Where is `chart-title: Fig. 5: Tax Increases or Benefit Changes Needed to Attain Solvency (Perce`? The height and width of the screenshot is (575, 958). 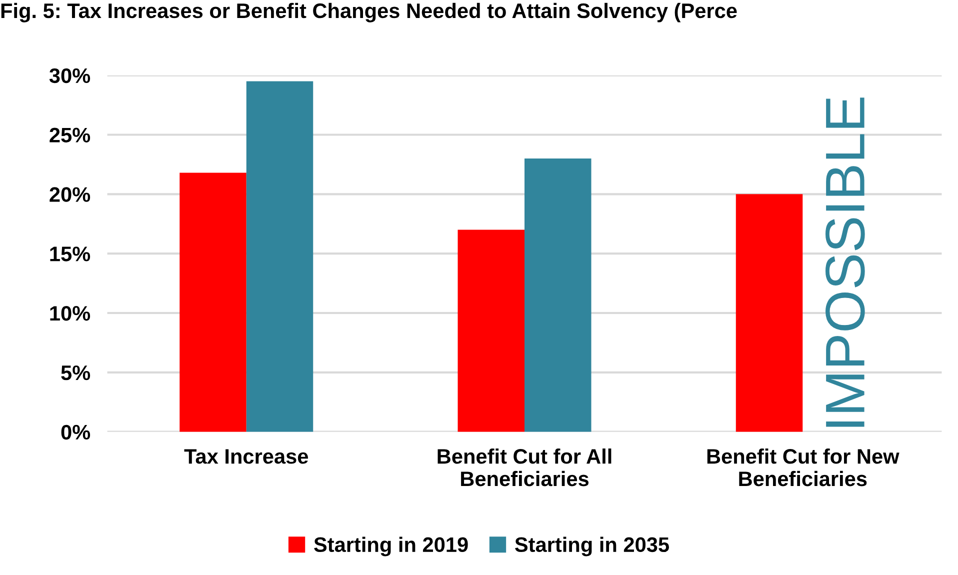
chart-title: Fig. 5: Tax Increases or Benefit Changes Needed to Attain Solvency (Perce is located at coordinates (369, 12).